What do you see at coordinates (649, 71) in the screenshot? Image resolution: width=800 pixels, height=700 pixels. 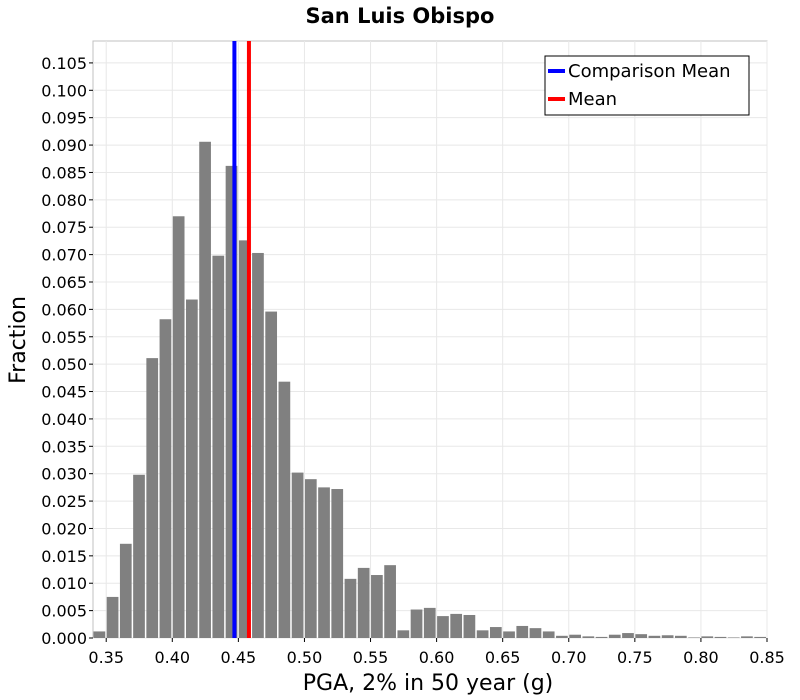 I see `legend-label: Comparison Mean` at bounding box center [649, 71].